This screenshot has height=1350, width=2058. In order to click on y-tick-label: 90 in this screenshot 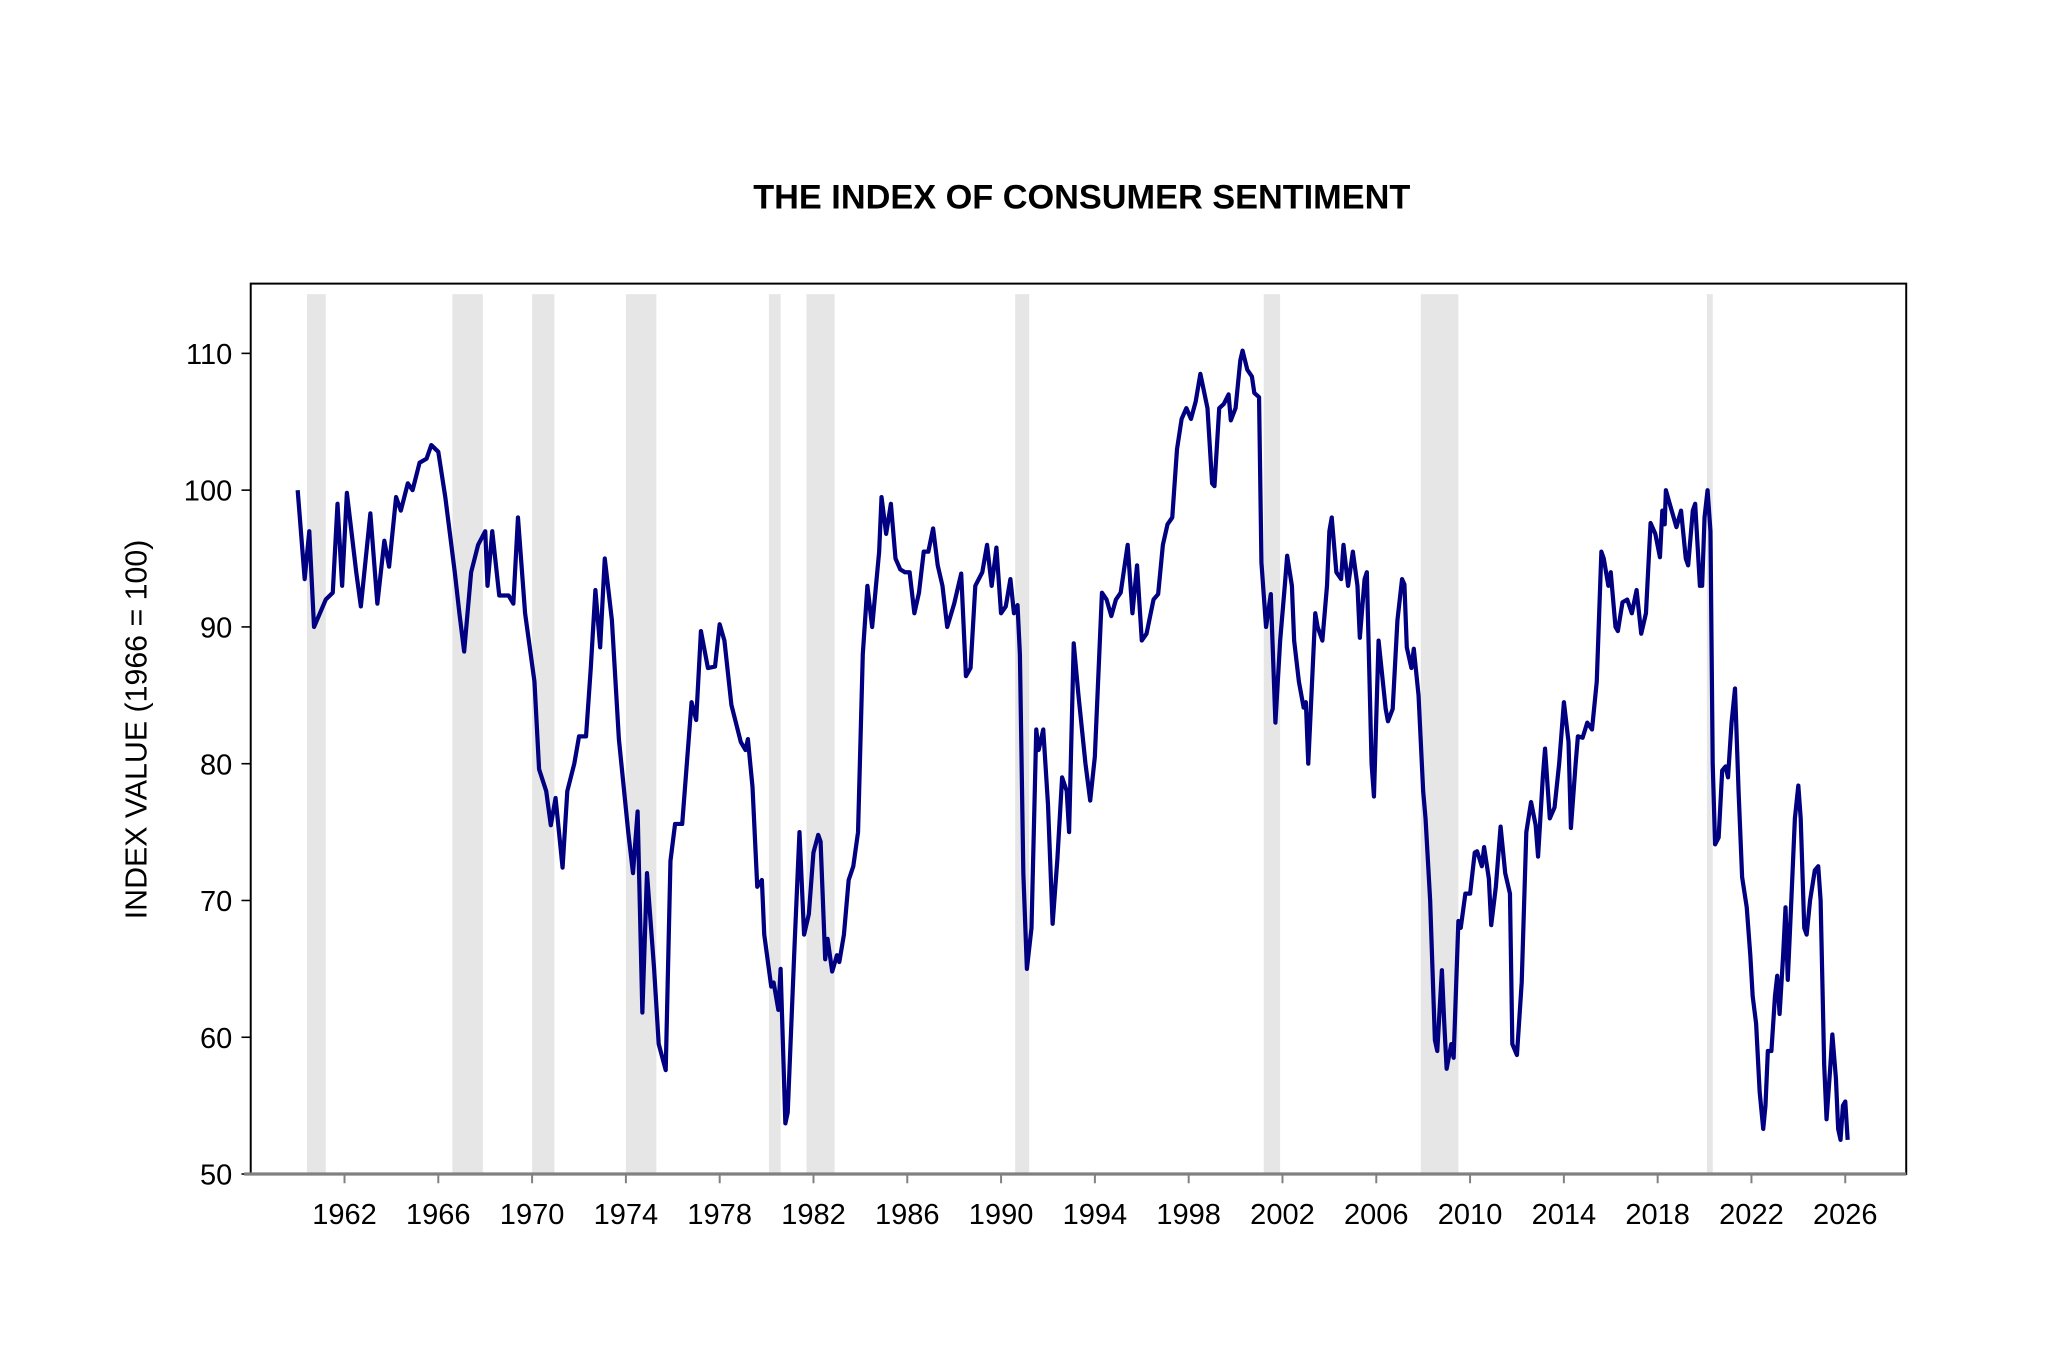, I will do `click(216, 628)`.